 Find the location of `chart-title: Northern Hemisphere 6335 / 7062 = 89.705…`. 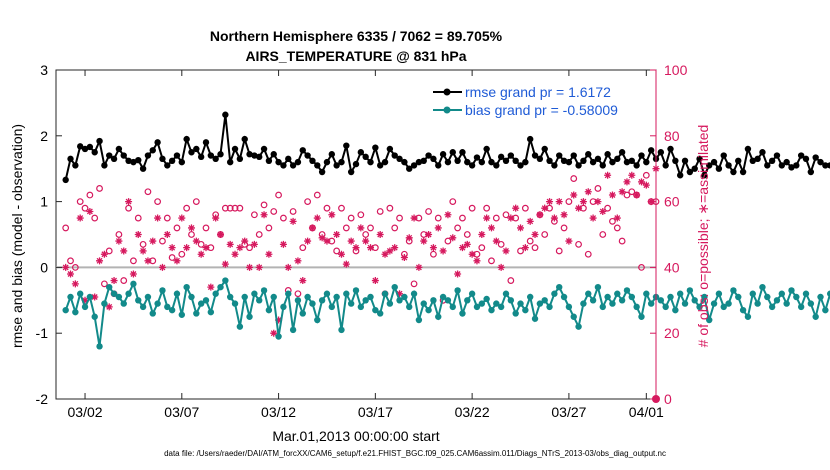

chart-title: Northern Hemisphere 6335 / 7062 = 89.705… is located at coordinates (356, 36).